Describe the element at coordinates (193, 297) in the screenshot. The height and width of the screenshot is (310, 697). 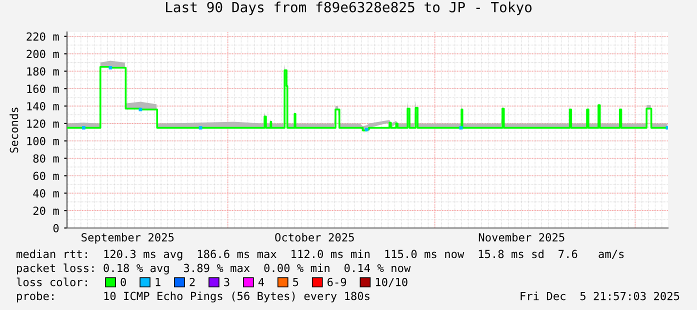
I see `text: probe: 10 ICMP Echo Pings (56 Bytes) every 180s` at that location.